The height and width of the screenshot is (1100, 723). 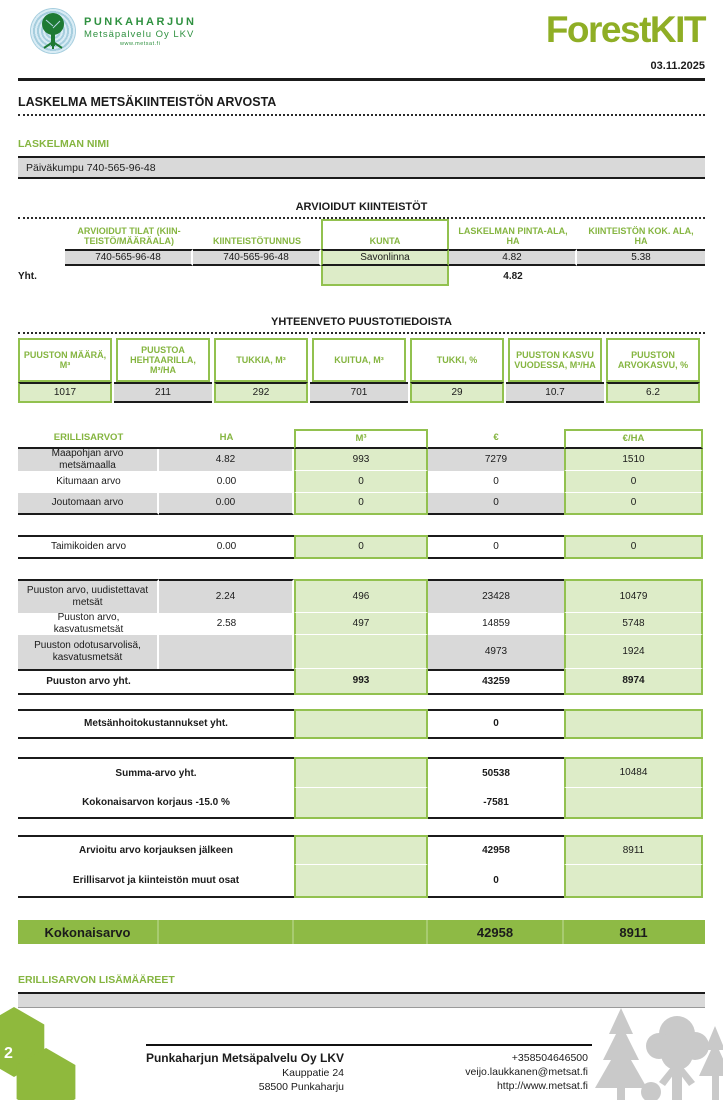 I want to click on cell-kok-ala: 5.38, so click(x=641, y=257).